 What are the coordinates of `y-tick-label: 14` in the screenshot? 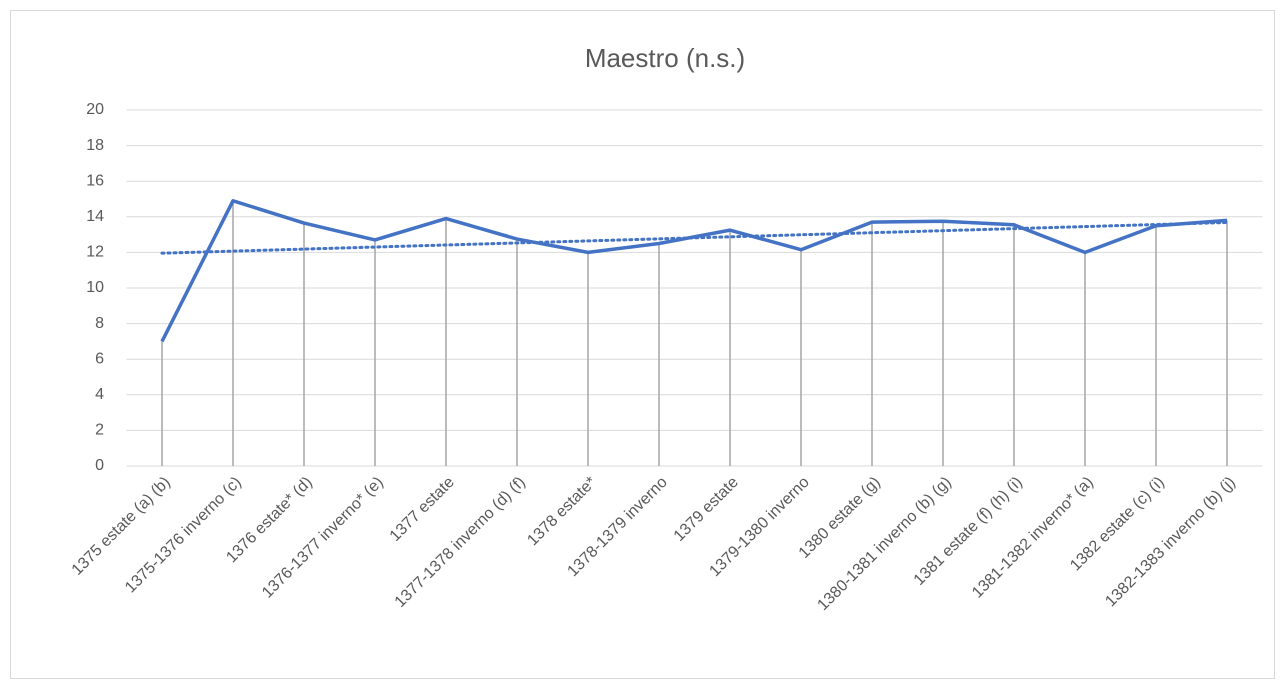 It's located at (95, 216).